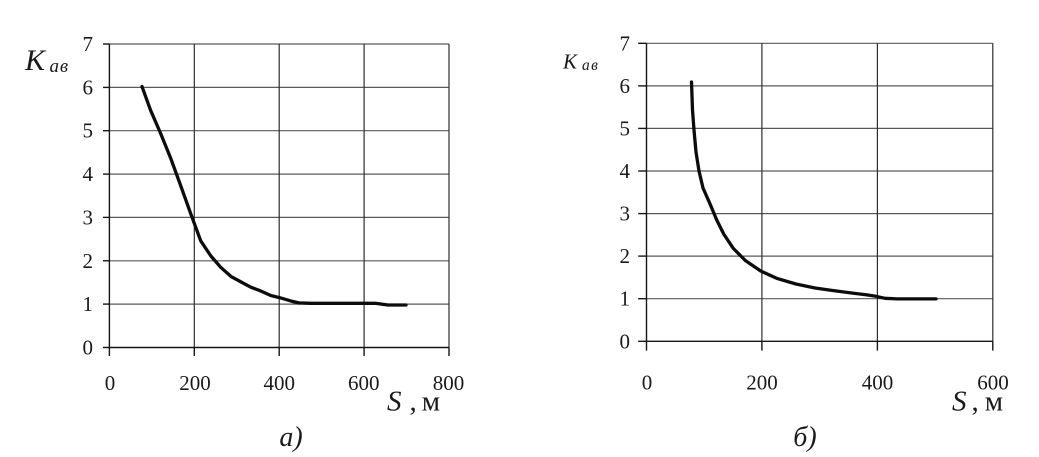 The height and width of the screenshot is (457, 1039). What do you see at coordinates (804, 437) in the screenshot?
I see `svg-text: б)` at bounding box center [804, 437].